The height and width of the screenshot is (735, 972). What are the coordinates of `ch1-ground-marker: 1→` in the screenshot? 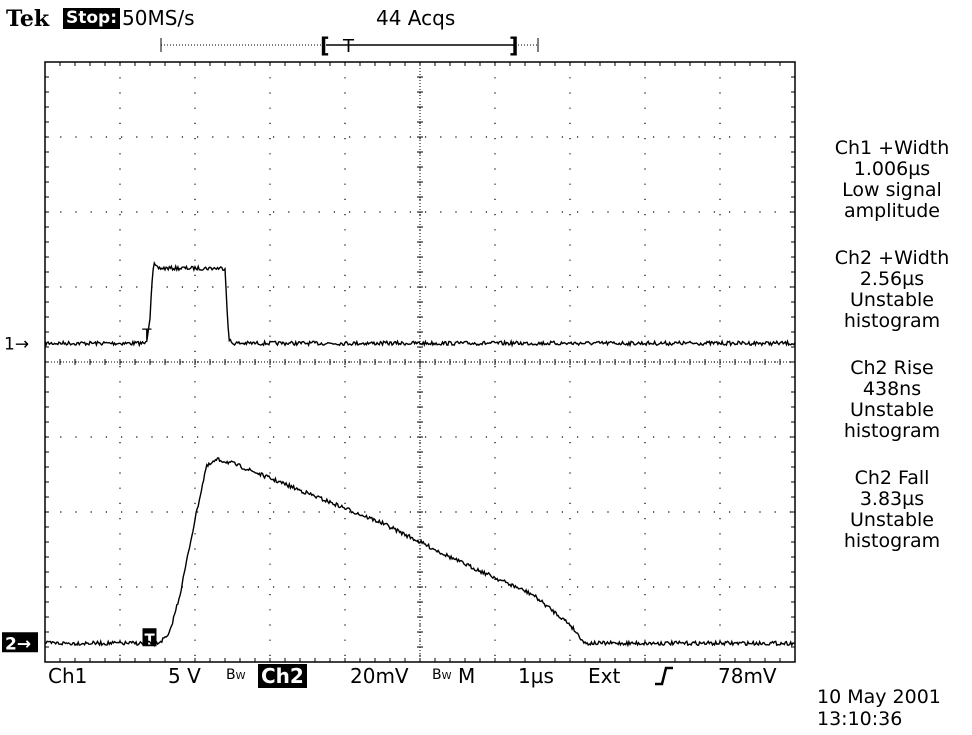 It's located at (16, 344).